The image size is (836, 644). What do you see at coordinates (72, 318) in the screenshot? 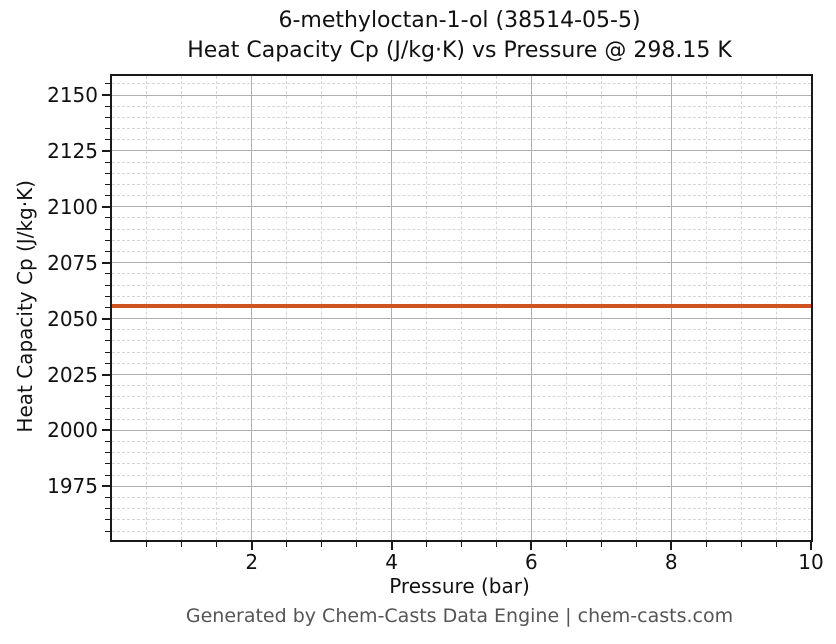
I see `y-tick-label: 2050` at bounding box center [72, 318].